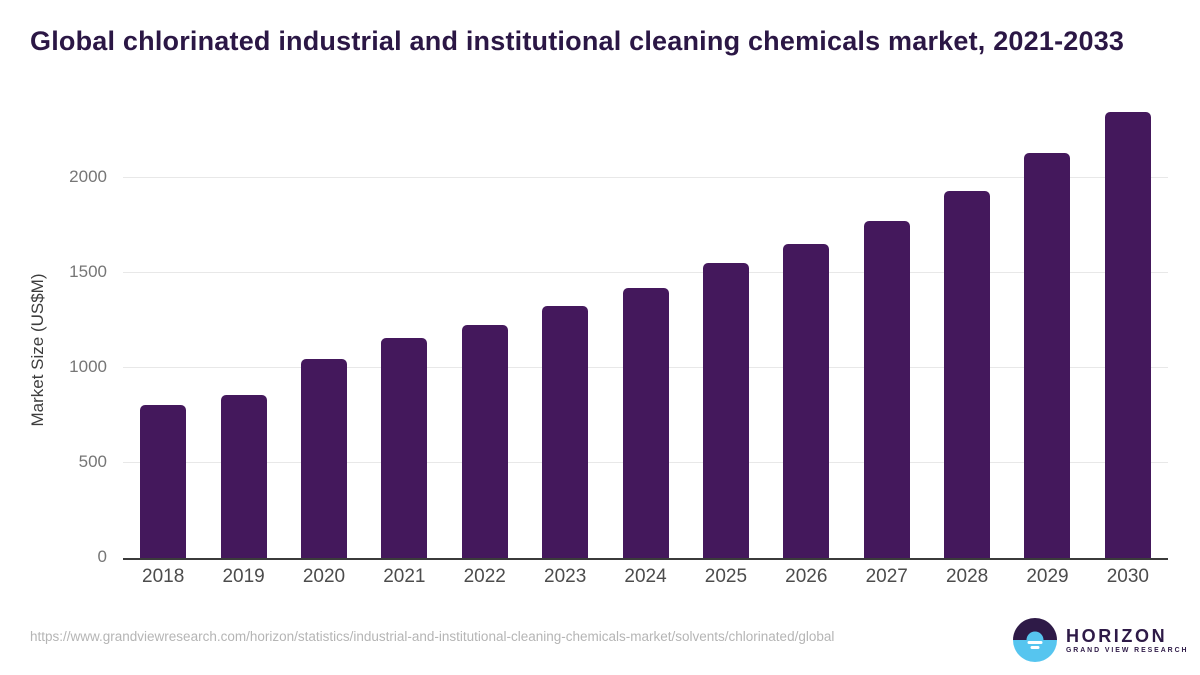 This screenshot has height=675, width=1200. What do you see at coordinates (806, 401) in the screenshot?
I see `bar-2026` at bounding box center [806, 401].